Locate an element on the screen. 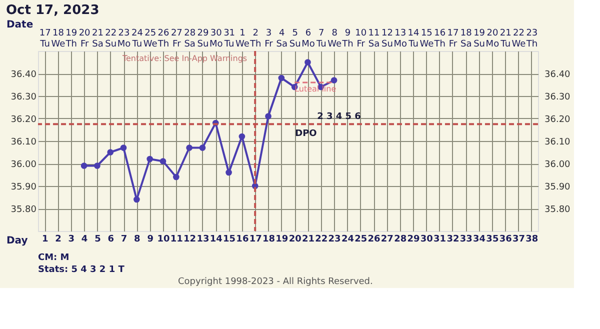  text: CM: M is located at coordinates (54, 258).